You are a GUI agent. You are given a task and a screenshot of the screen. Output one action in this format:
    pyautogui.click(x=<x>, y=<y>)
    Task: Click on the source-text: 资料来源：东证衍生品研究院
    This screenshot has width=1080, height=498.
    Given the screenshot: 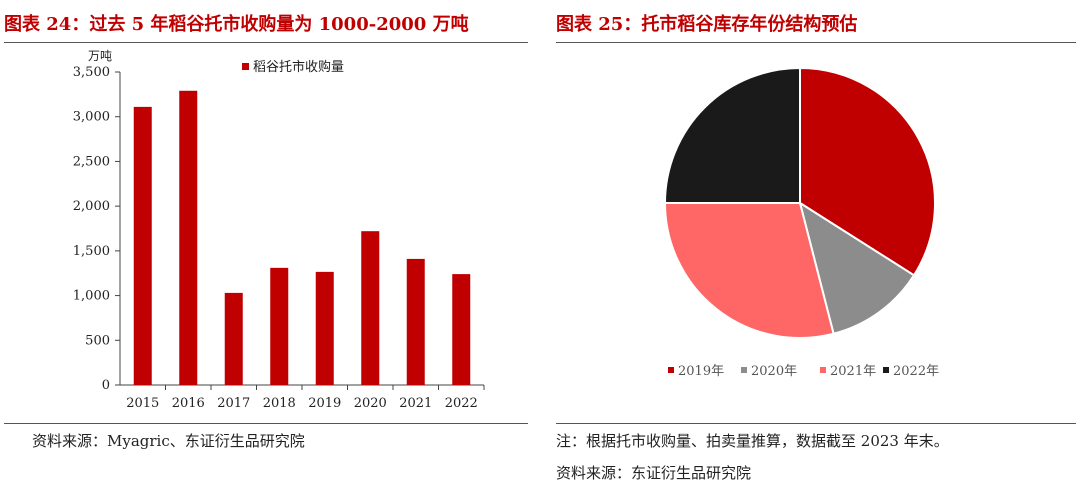 What is the action you would take?
    pyautogui.click(x=654, y=473)
    